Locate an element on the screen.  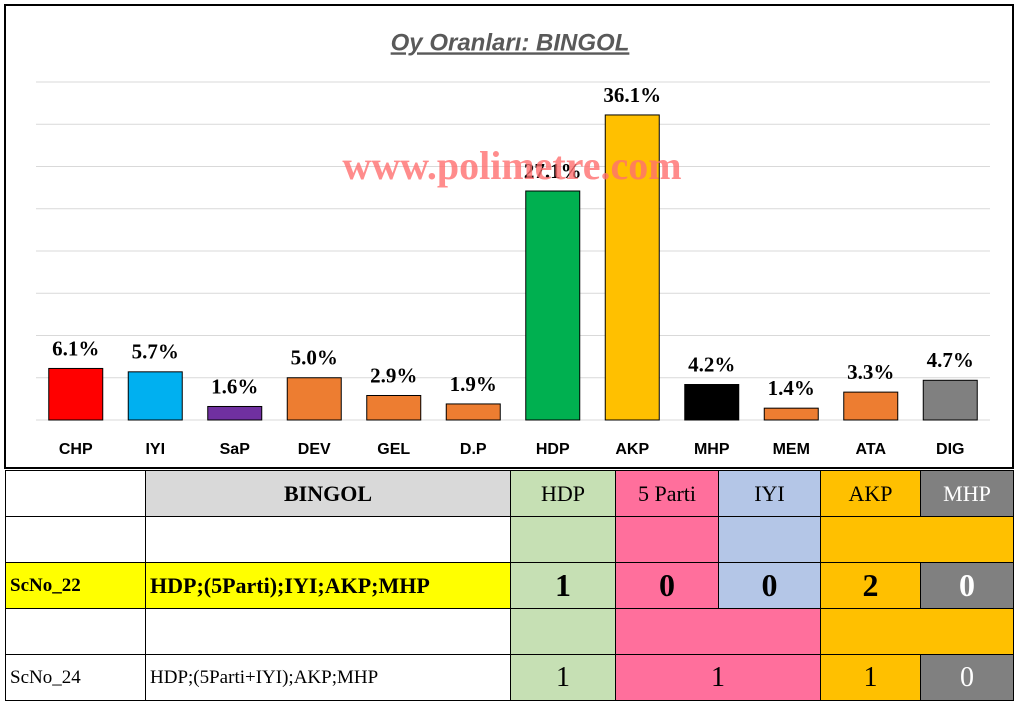
value-label: 27.1% is located at coordinates (553, 171).